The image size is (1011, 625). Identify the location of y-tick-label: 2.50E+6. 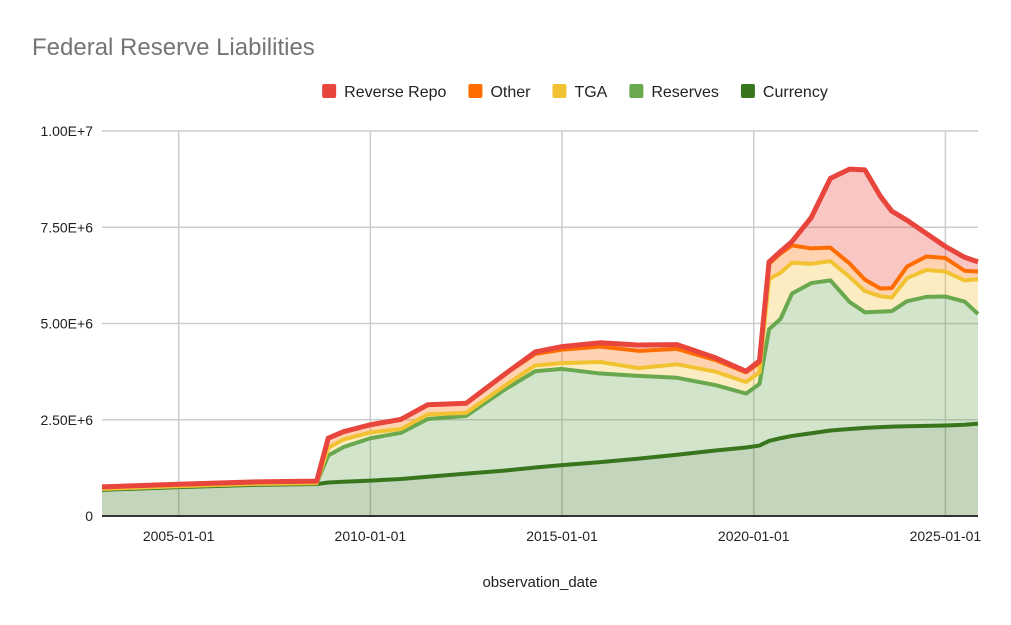
(66, 420).